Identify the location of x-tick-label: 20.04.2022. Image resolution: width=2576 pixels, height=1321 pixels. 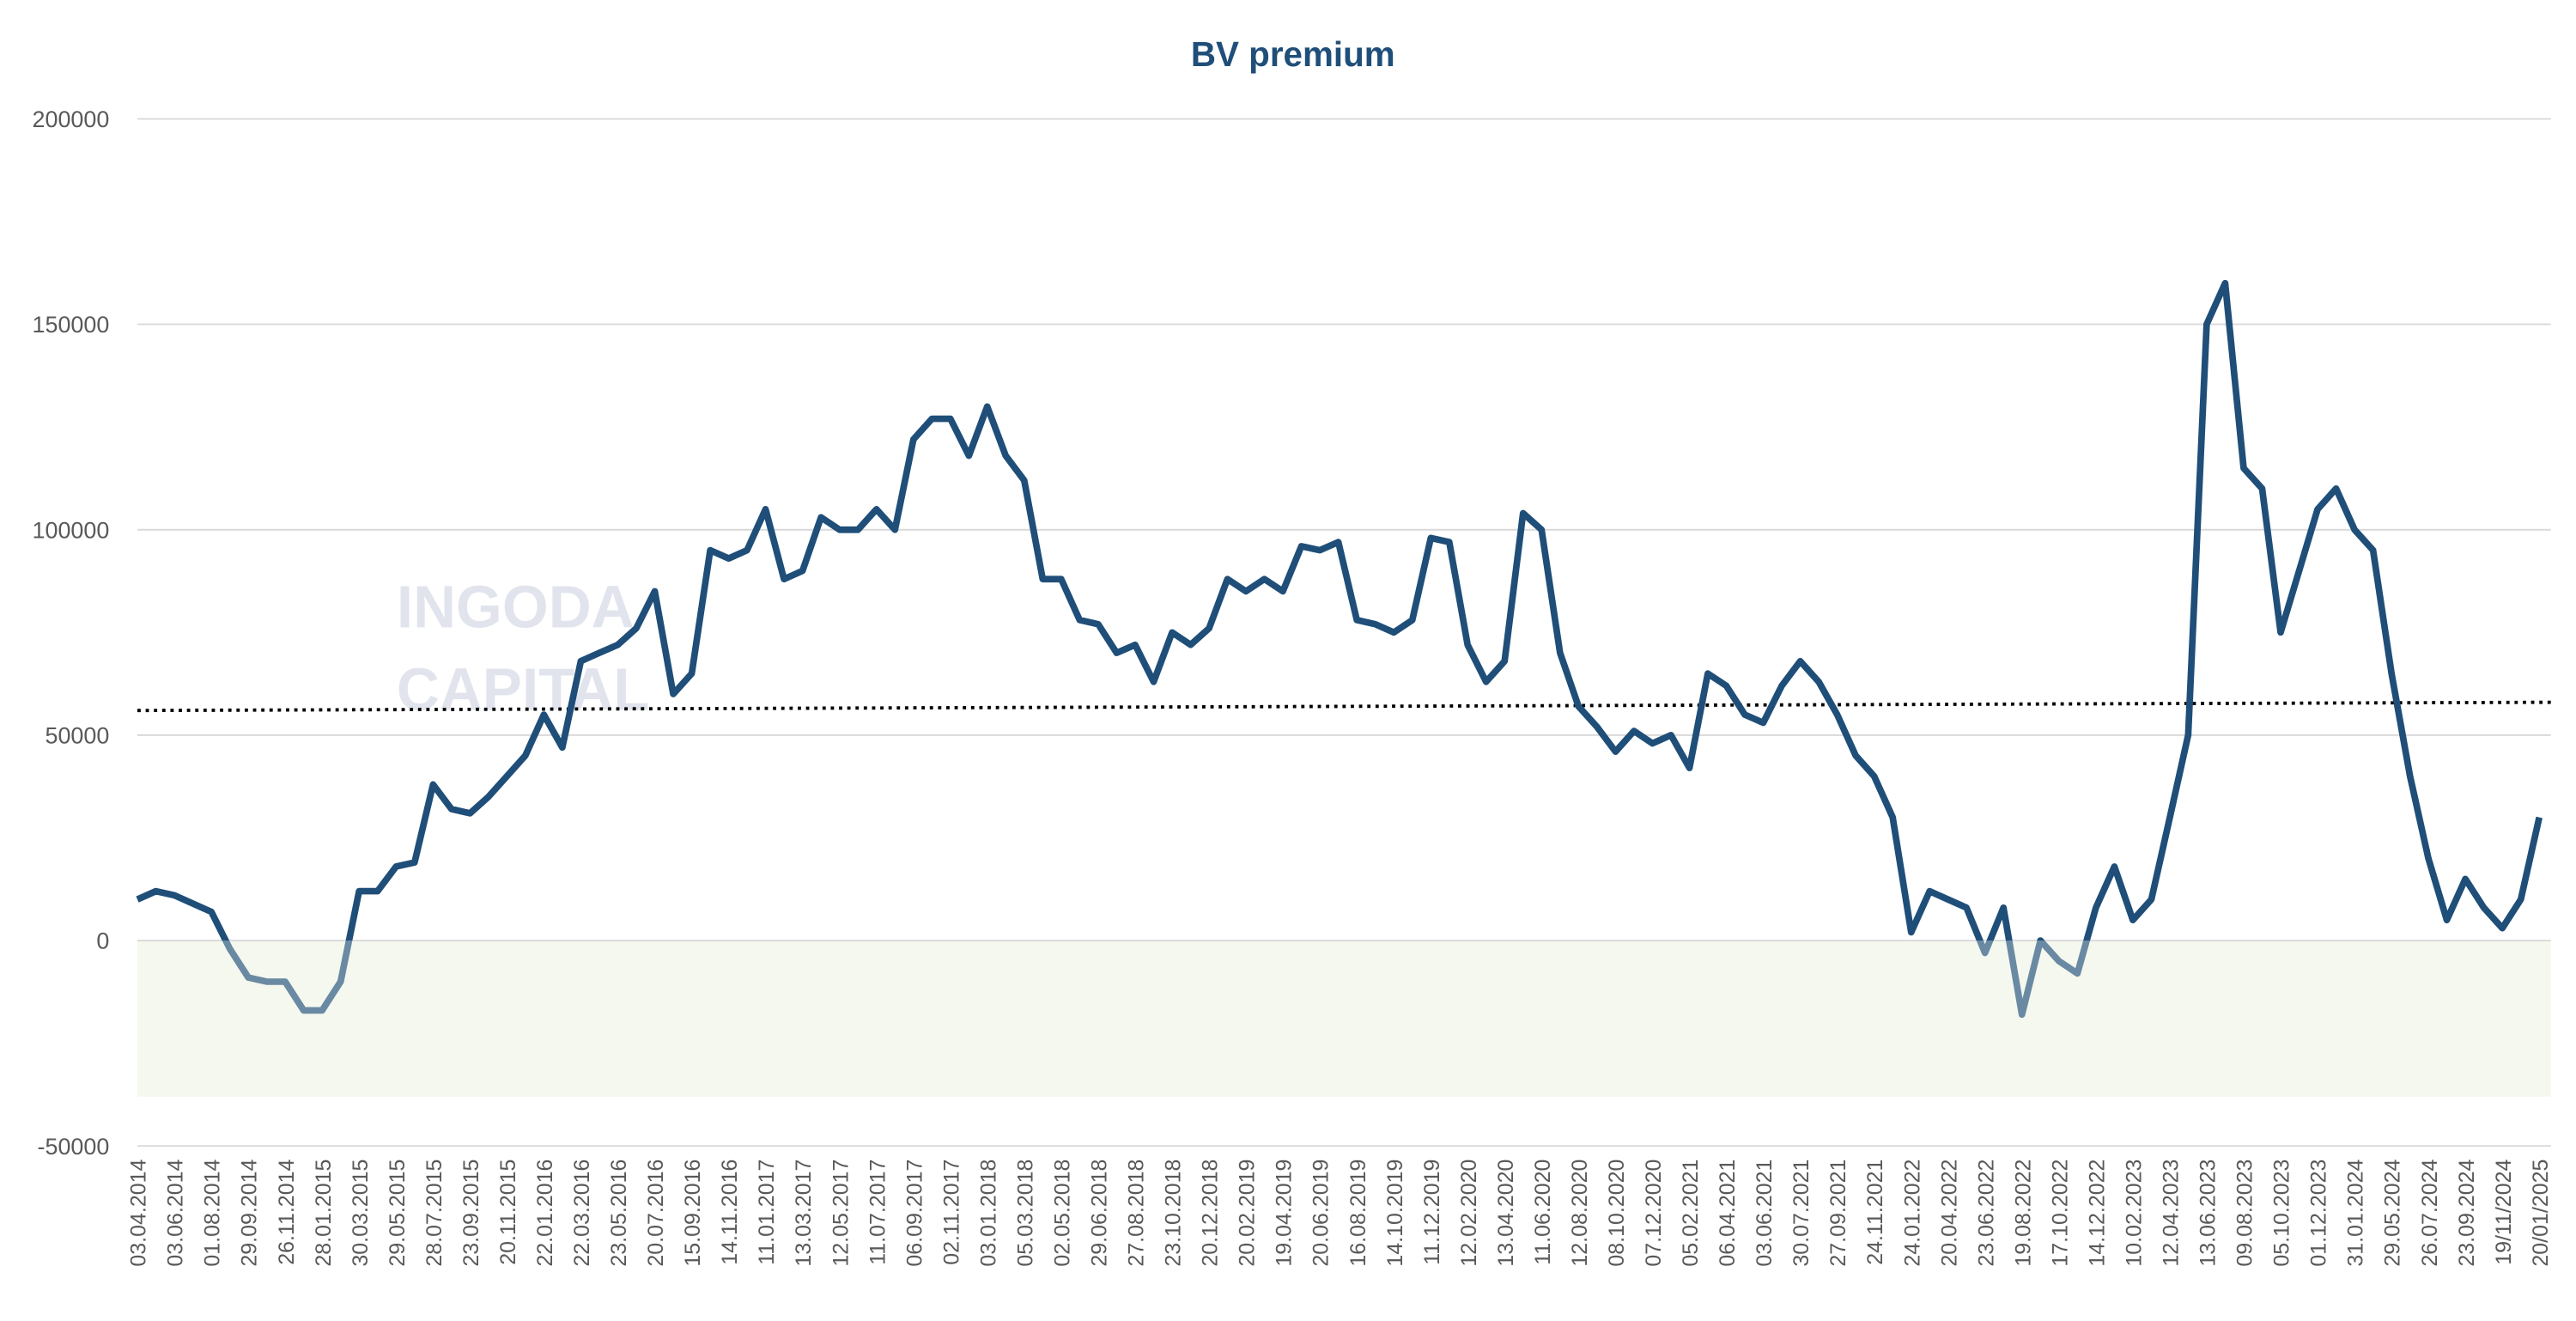
(1949, 1213).